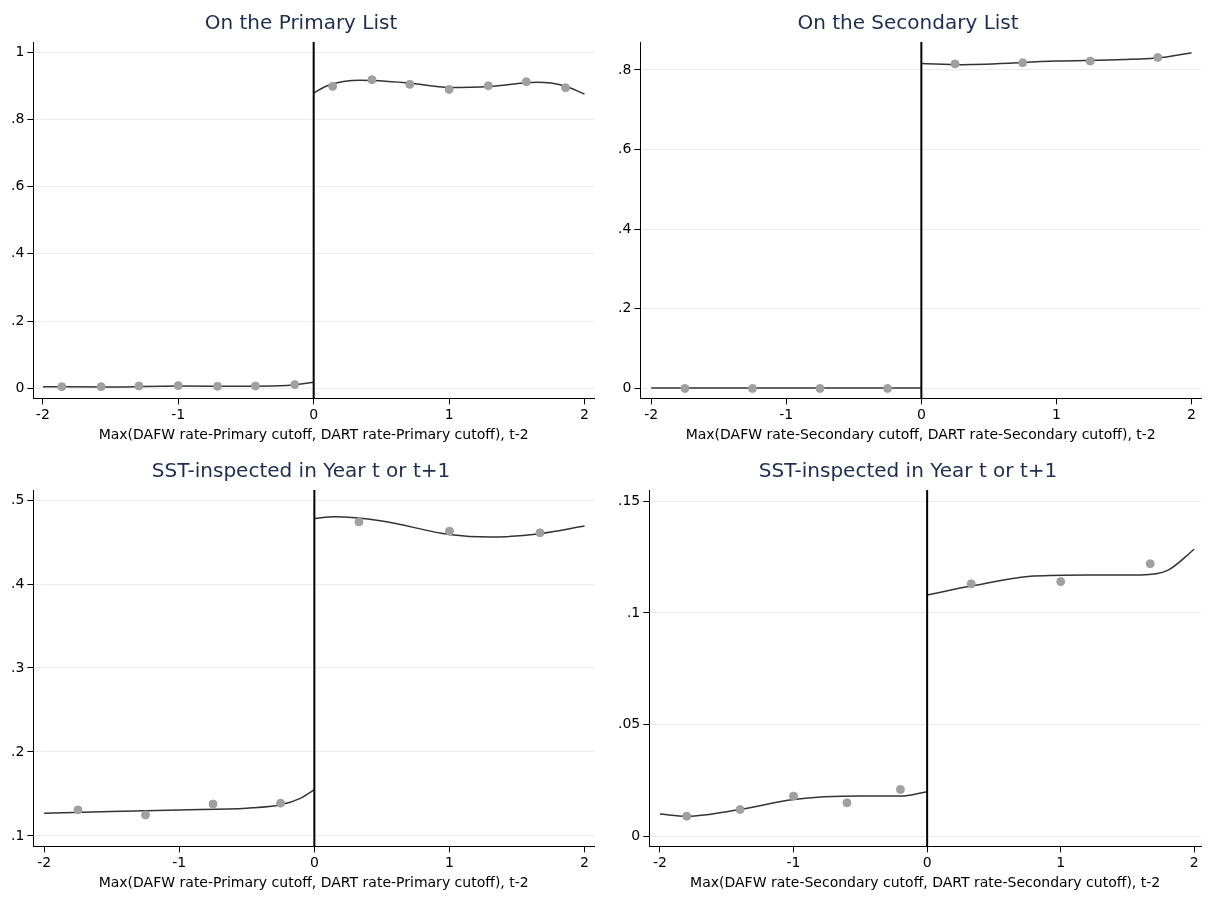  What do you see at coordinates (629, 499) in the screenshot?
I see `y-tick-label: .15` at bounding box center [629, 499].